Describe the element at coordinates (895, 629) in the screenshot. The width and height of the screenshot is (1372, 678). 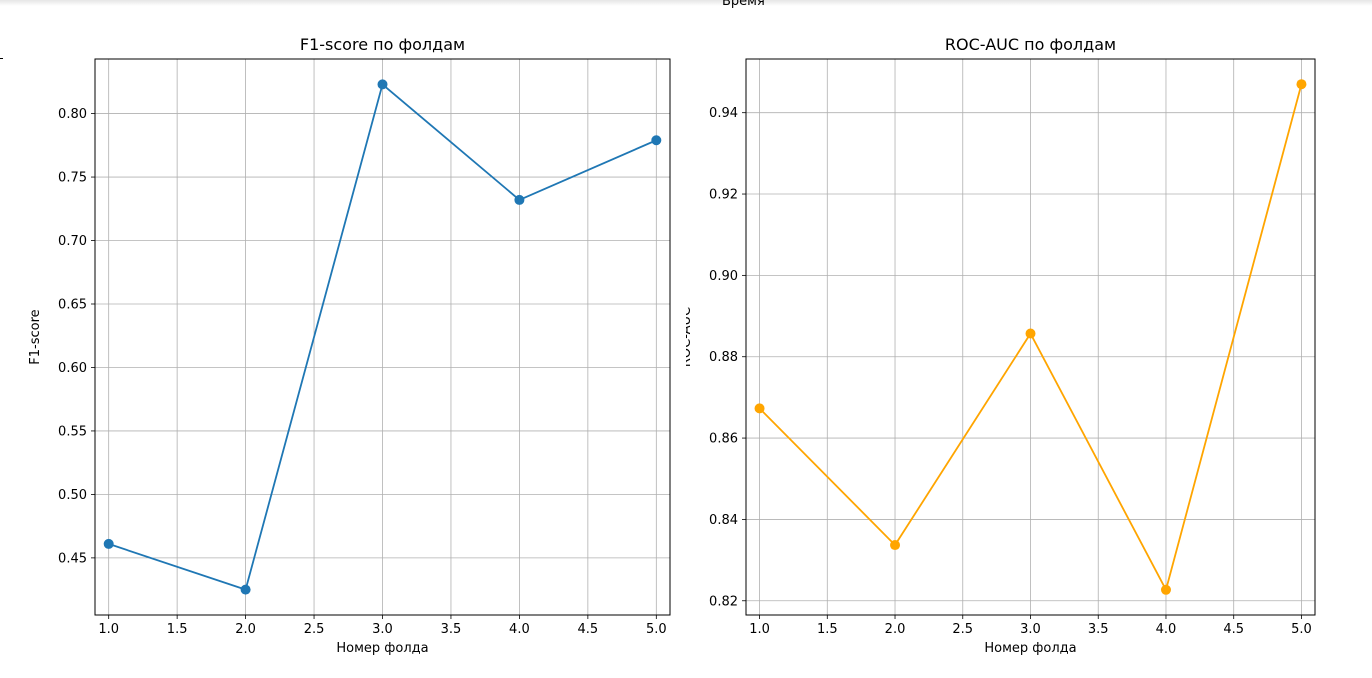
I see `roc-auc-chart-xtick-label-2: 2.0` at that location.